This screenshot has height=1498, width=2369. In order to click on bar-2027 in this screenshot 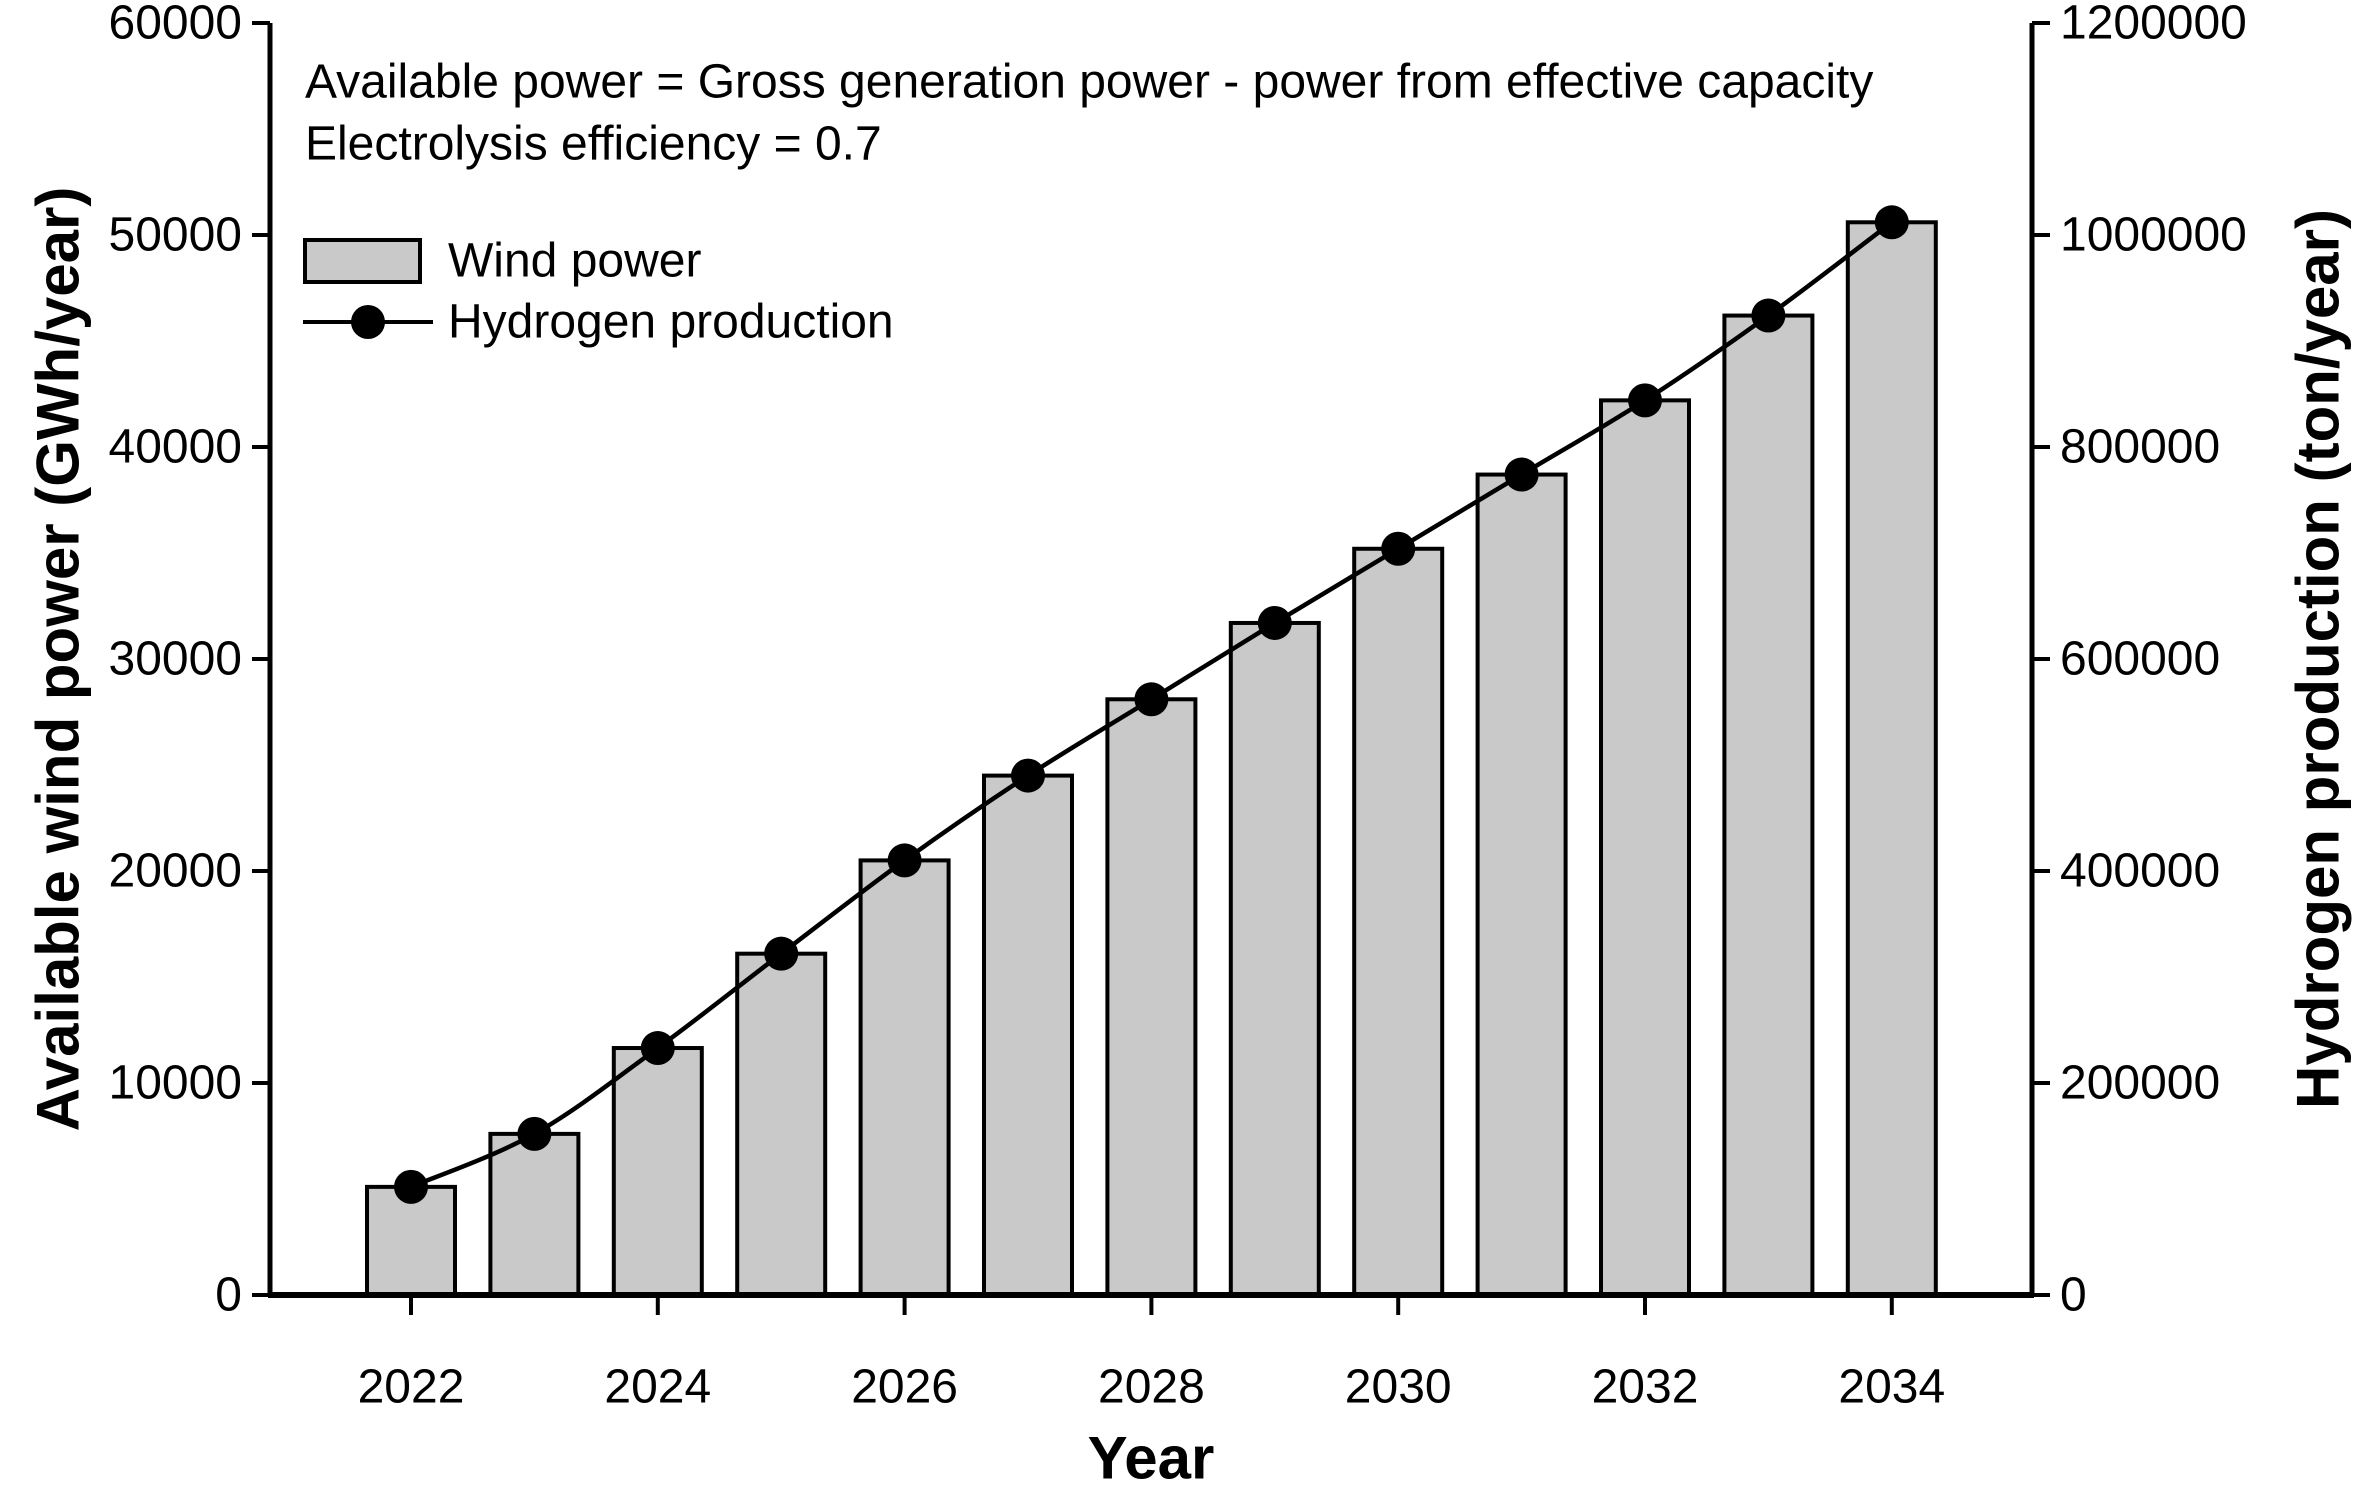, I will do `click(1028, 1035)`.